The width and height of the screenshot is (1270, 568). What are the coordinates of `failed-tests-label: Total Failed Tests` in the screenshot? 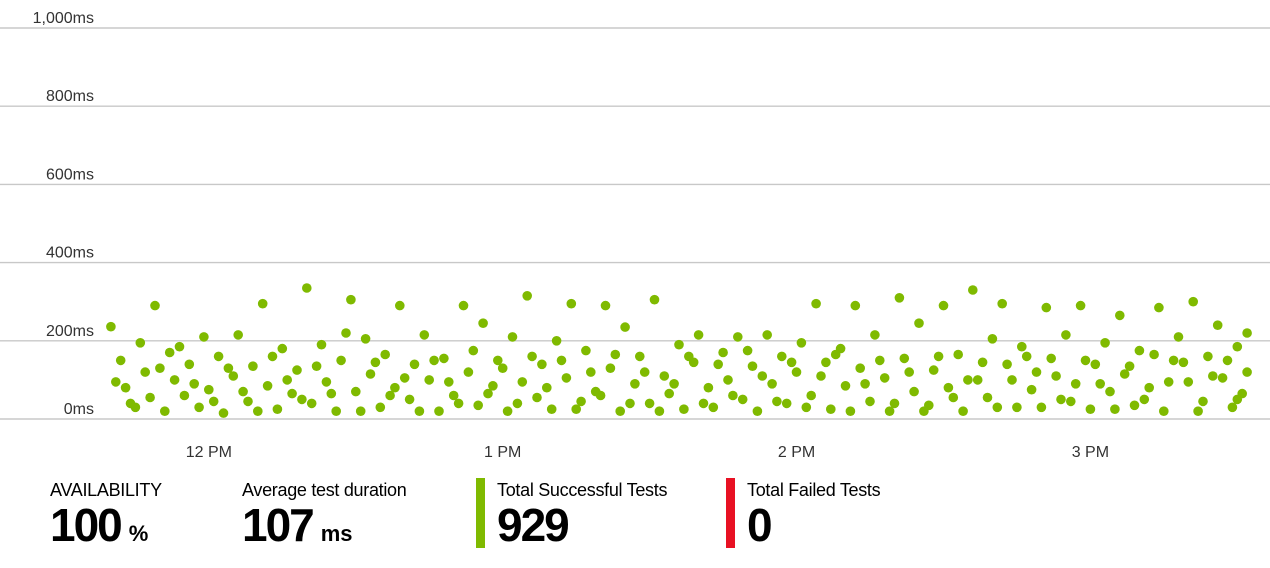 It's located at (814, 490).